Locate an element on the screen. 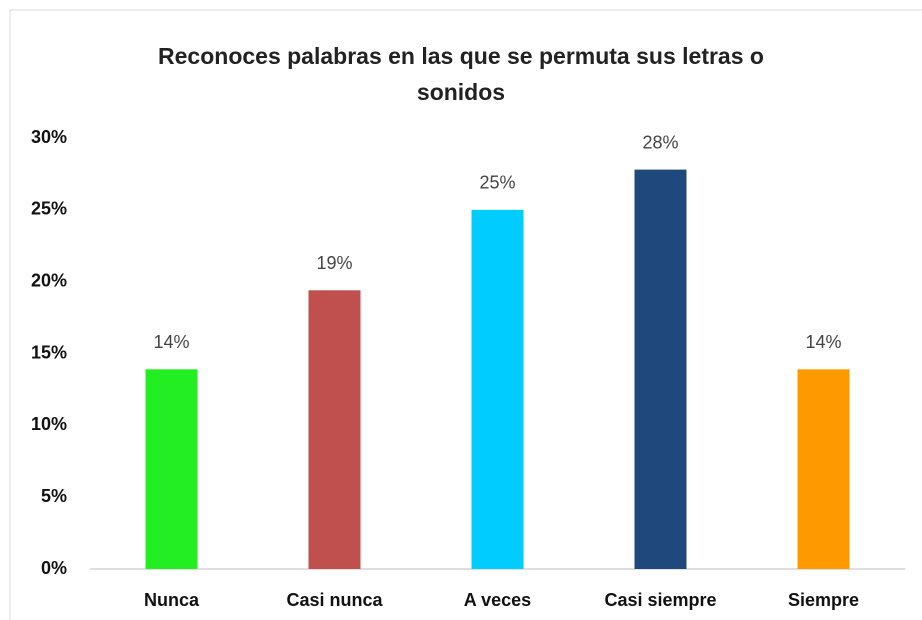 The height and width of the screenshot is (620, 922). x-tick-label: Siempre is located at coordinates (823, 600).